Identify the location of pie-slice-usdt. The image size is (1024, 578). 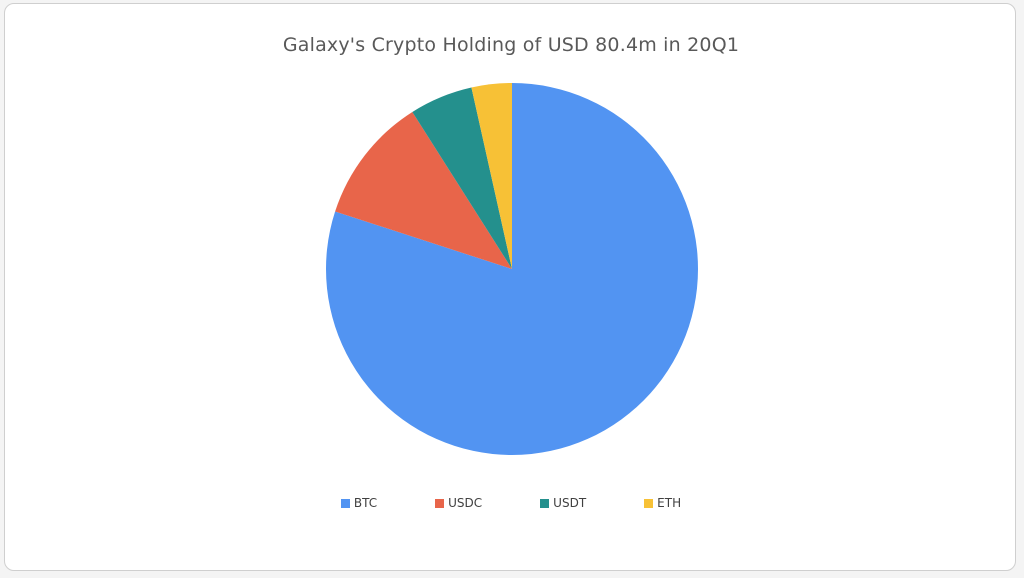
(462, 178).